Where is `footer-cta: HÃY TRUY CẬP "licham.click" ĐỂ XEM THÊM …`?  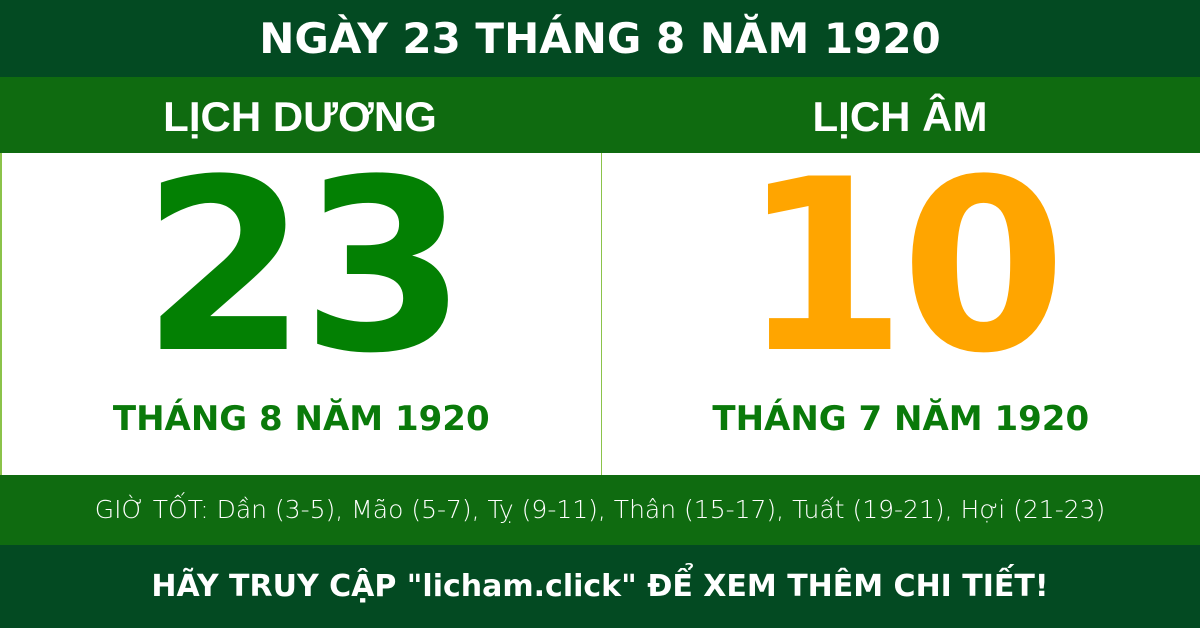
footer-cta: HÃY TRUY CẬP "licham.click" ĐỂ XEM THÊM … is located at coordinates (600, 586).